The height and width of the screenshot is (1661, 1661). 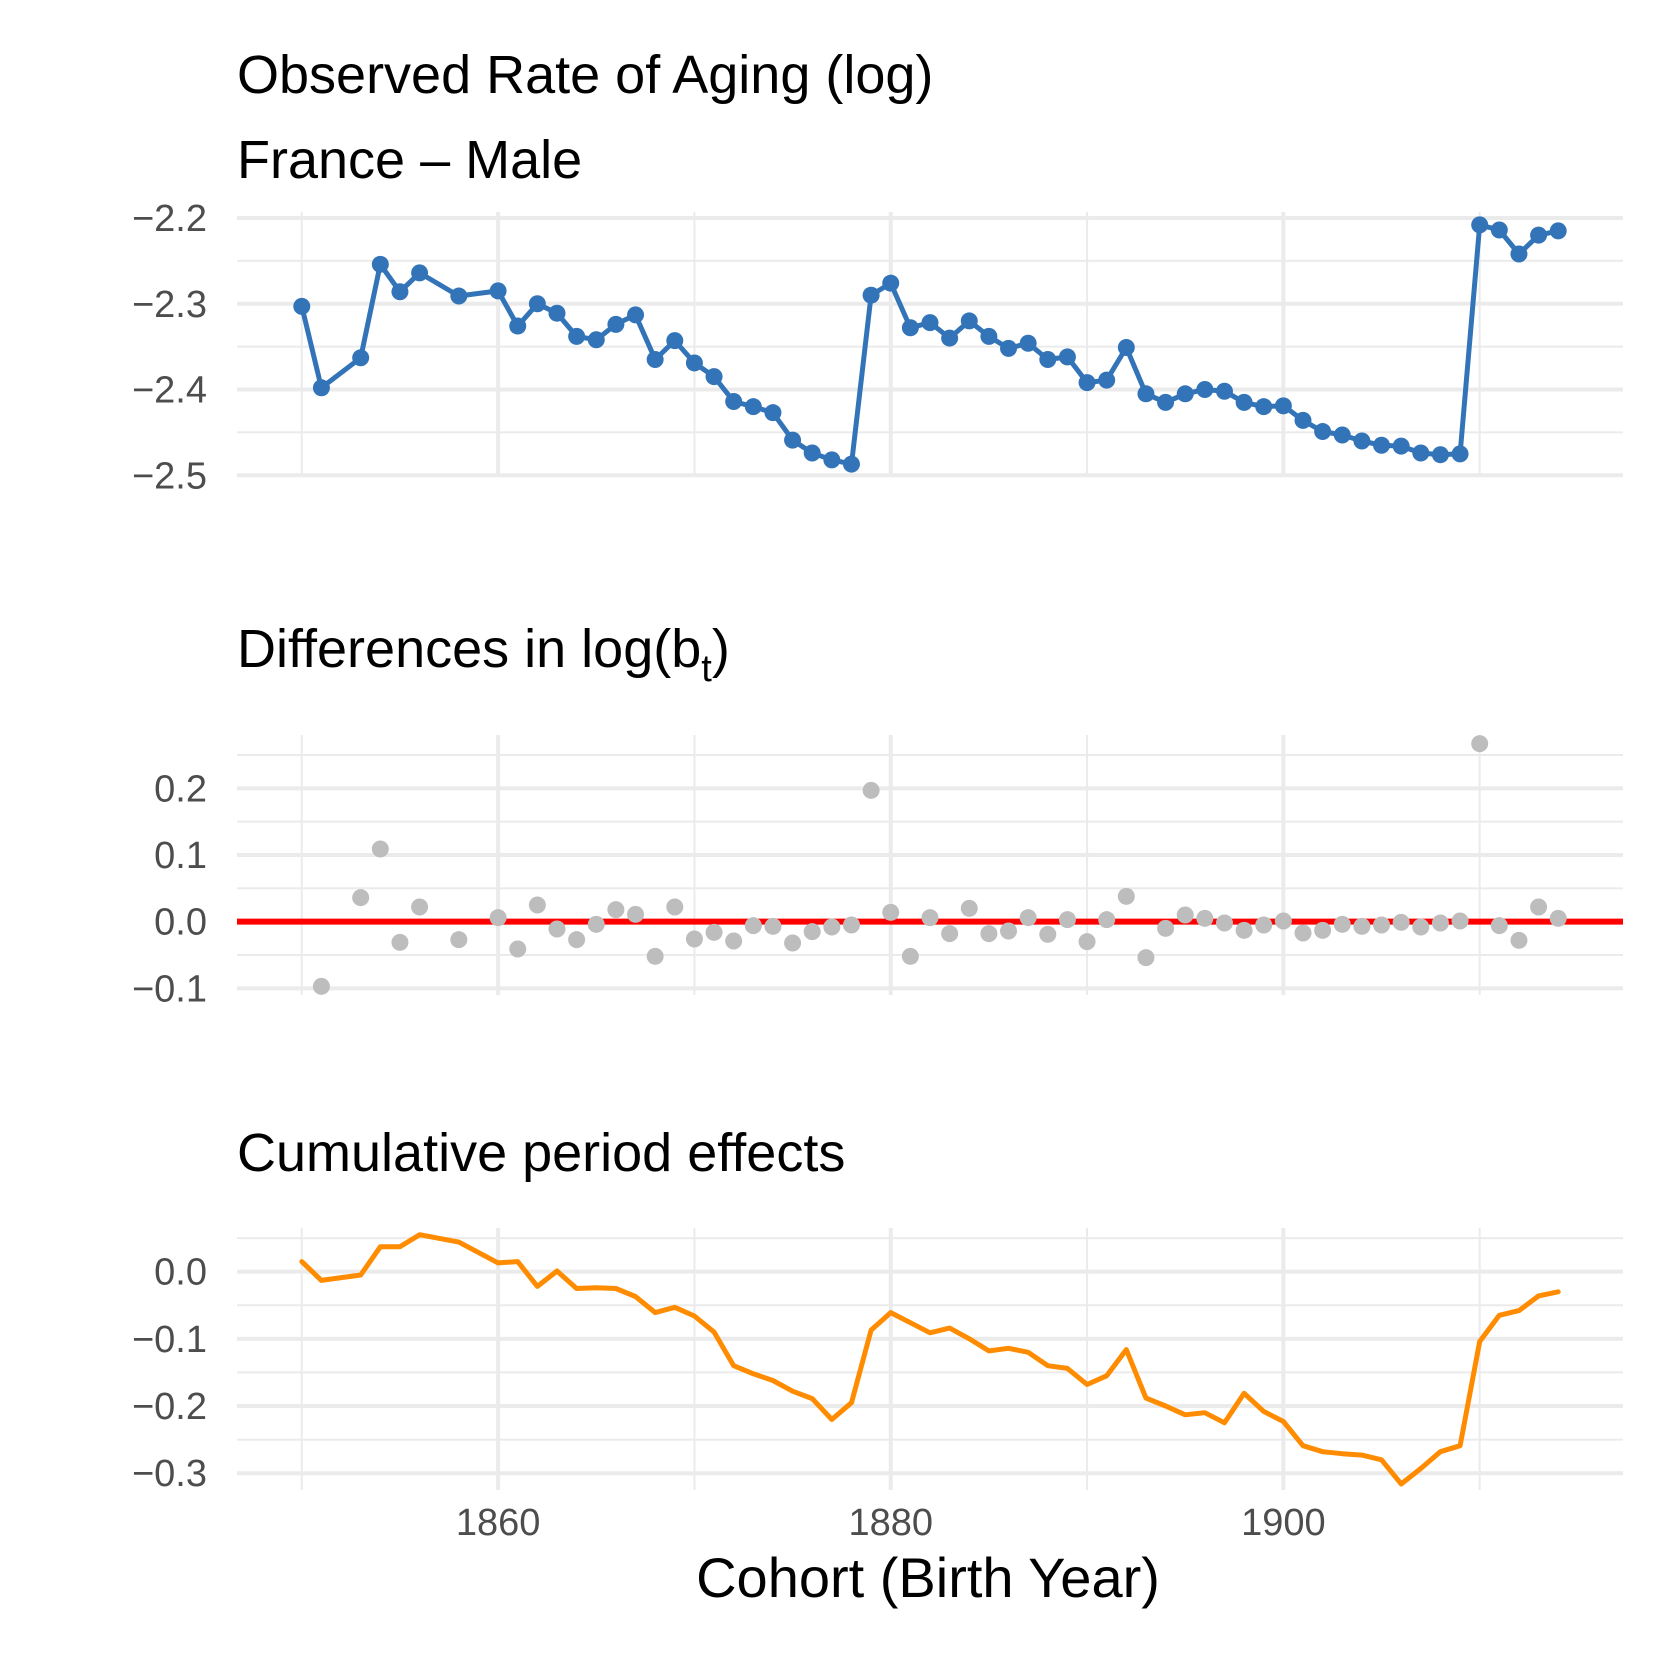 I want to click on panel-3-grid, so click(x=930, y=1359).